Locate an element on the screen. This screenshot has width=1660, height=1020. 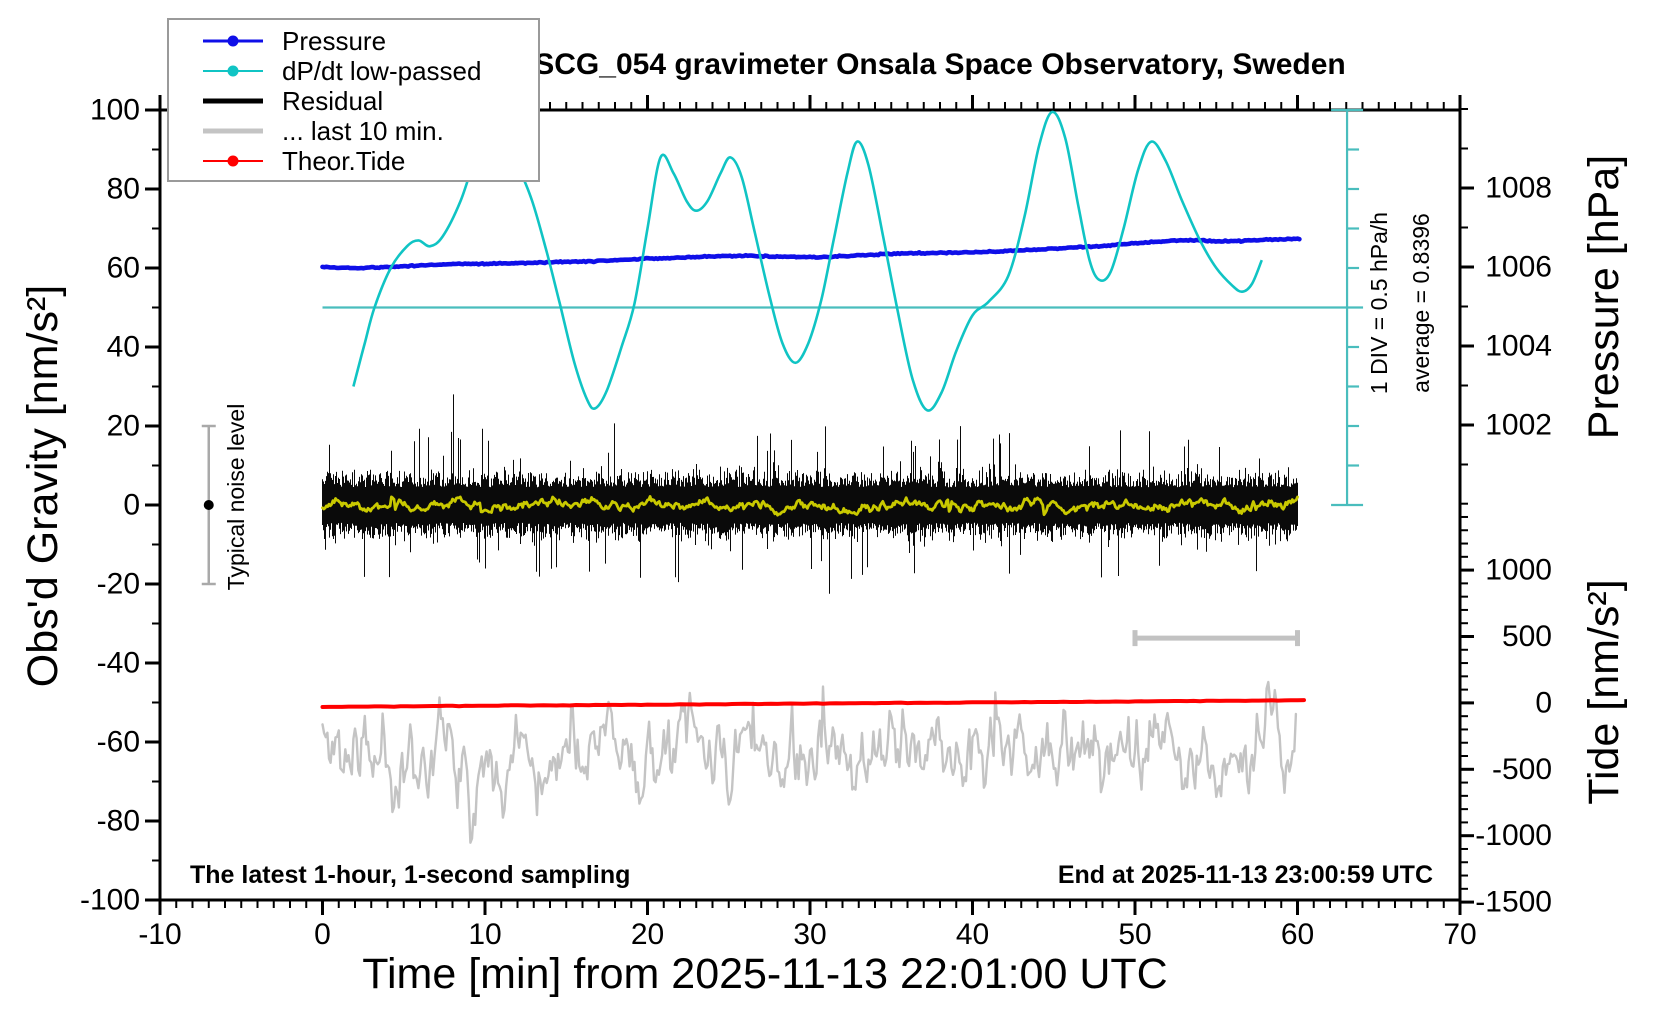
tide-tick-label: 0 is located at coordinates (1543, 702).